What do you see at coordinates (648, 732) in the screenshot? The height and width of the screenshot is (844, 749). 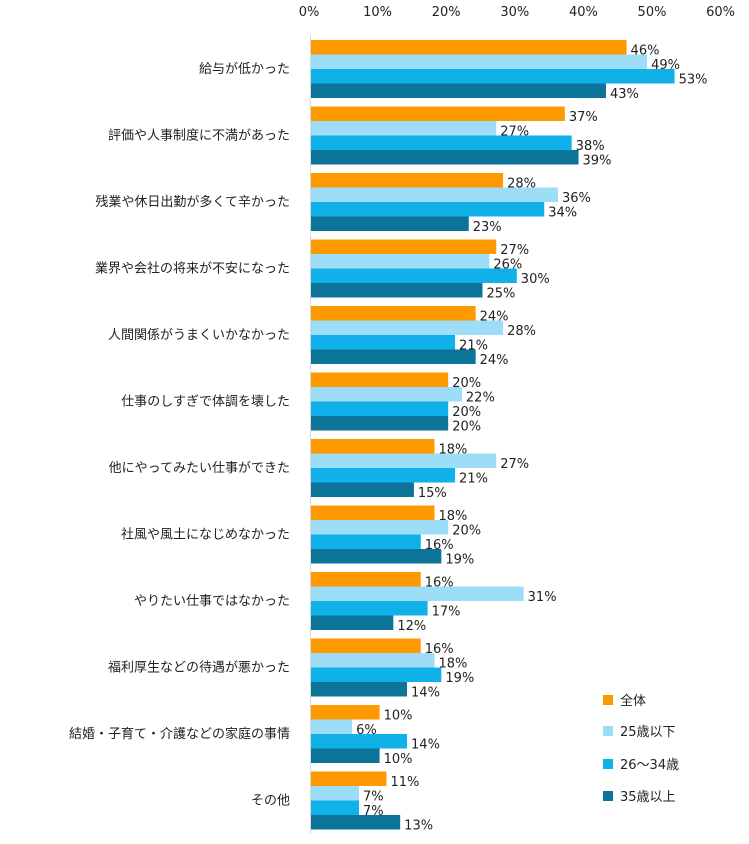 I see `legend-label: 25歳以下` at bounding box center [648, 732].